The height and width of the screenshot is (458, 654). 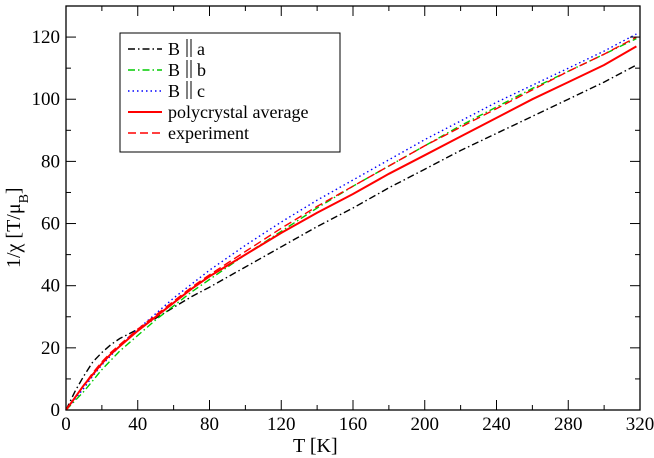 What do you see at coordinates (496, 424) in the screenshot?
I see `x-tick-label: 240` at bounding box center [496, 424].